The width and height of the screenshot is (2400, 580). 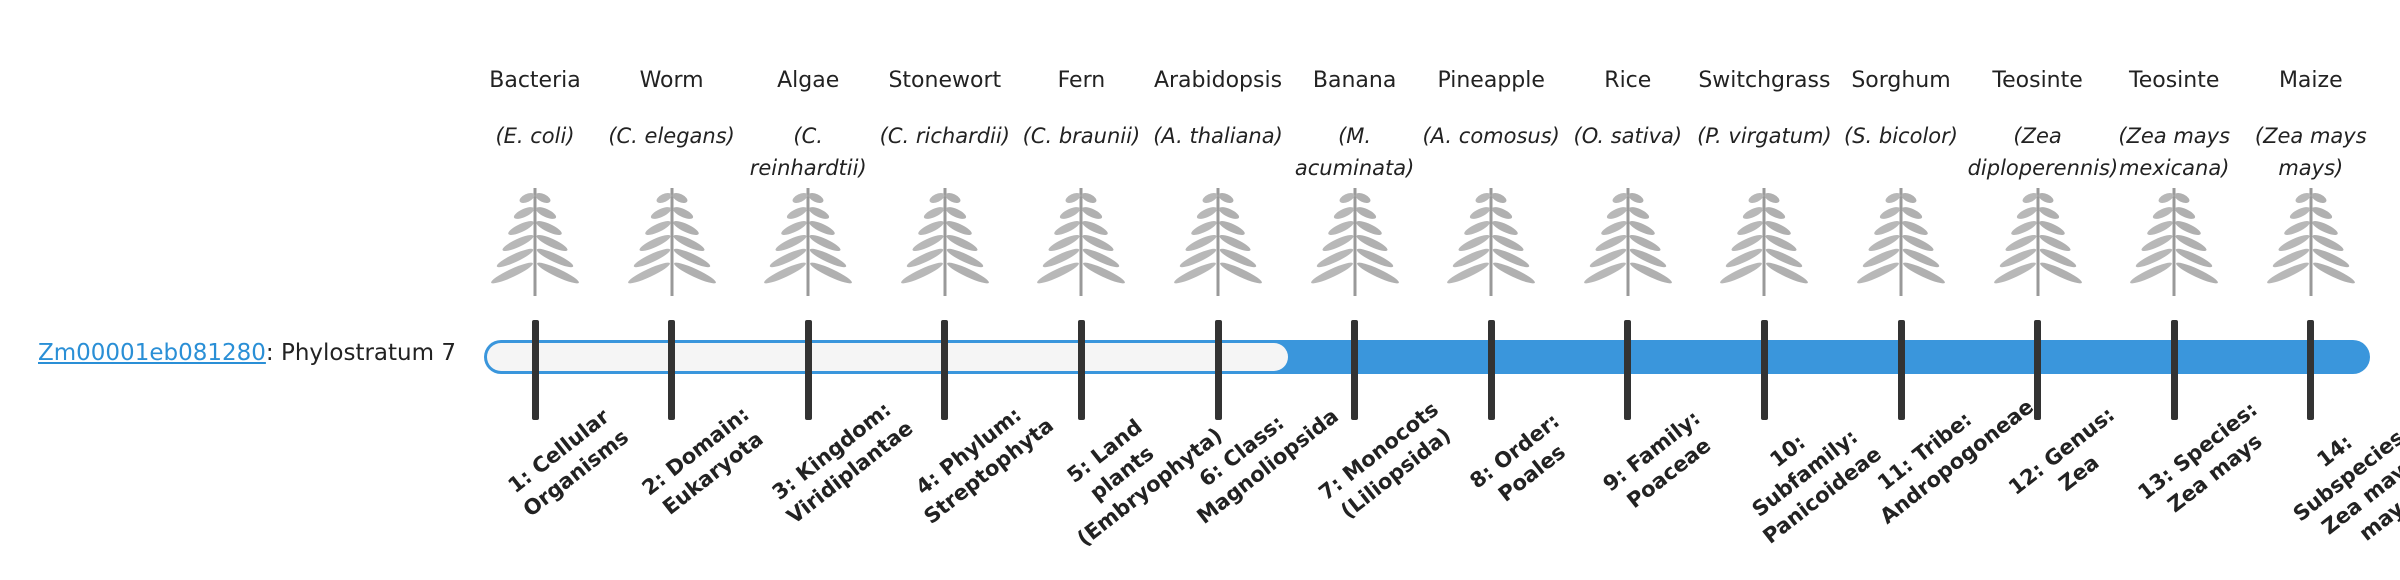 I want to click on organism-species: (C. richardii), so click(x=944, y=136).